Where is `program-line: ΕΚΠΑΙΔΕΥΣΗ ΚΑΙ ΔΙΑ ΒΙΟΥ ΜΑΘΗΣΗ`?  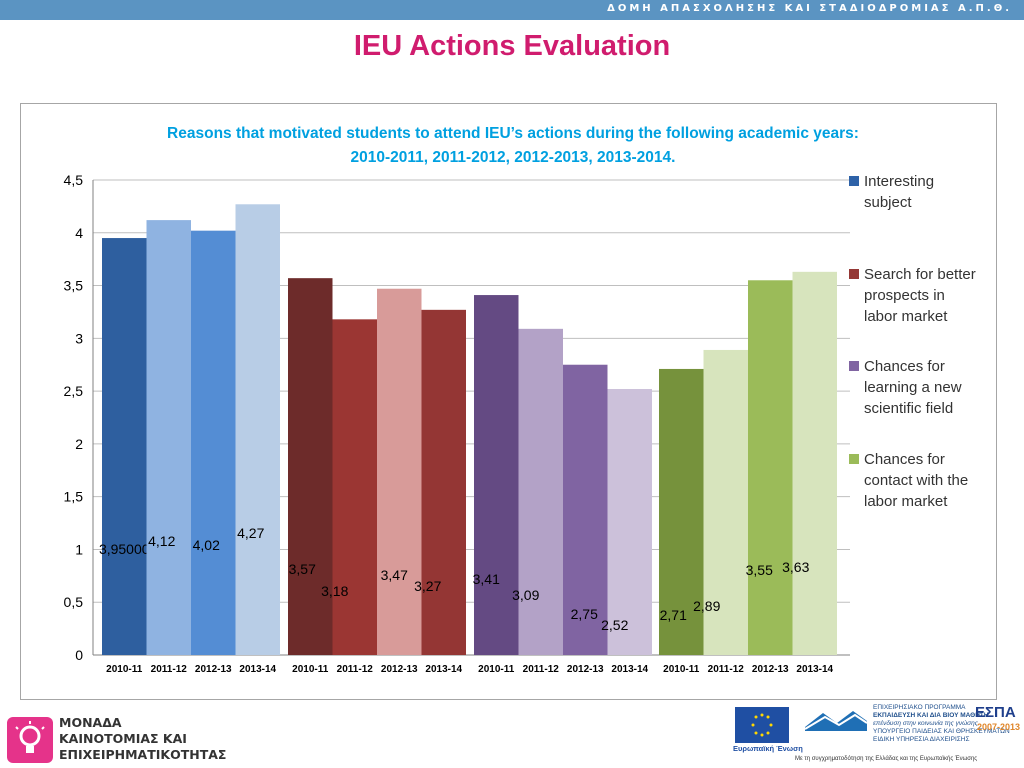 program-line: ΕΚΠΑΙΔΕΥΣΗ ΚΑΙ ΔΙΑ ΒΙΟΥ ΜΑΘΗΣΗ is located at coordinates (931, 715).